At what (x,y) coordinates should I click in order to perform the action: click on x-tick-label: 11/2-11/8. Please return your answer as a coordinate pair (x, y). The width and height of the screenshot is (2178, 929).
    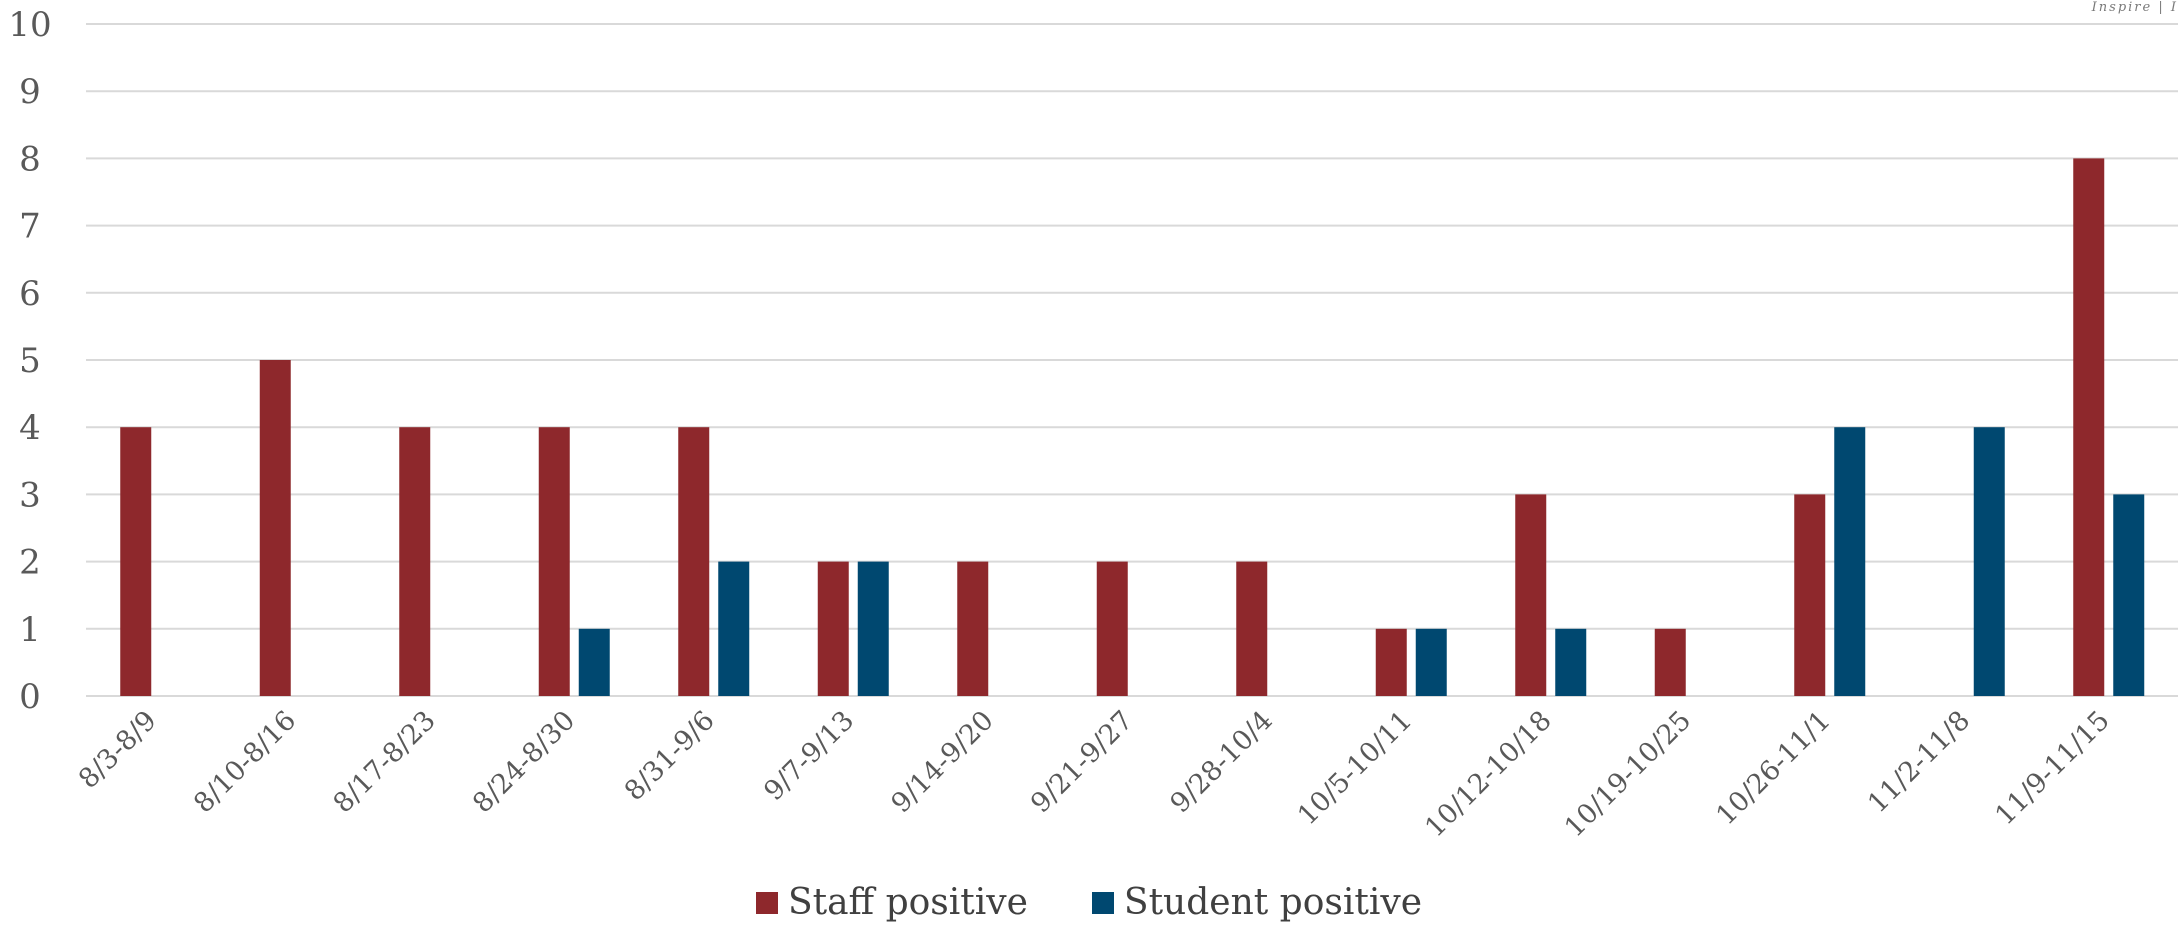
    Looking at the image, I should click on (1919, 762).